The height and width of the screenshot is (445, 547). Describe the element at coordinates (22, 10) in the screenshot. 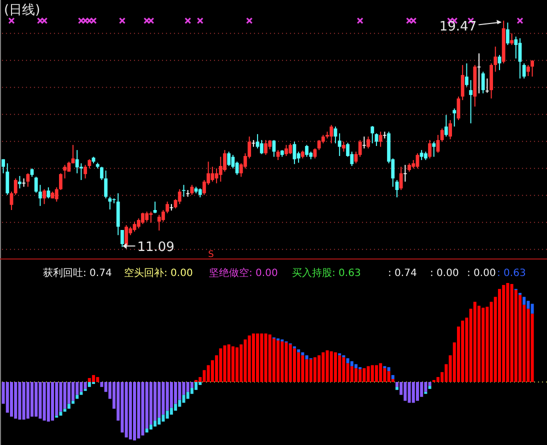

I see `chart-title: (日线)` at that location.